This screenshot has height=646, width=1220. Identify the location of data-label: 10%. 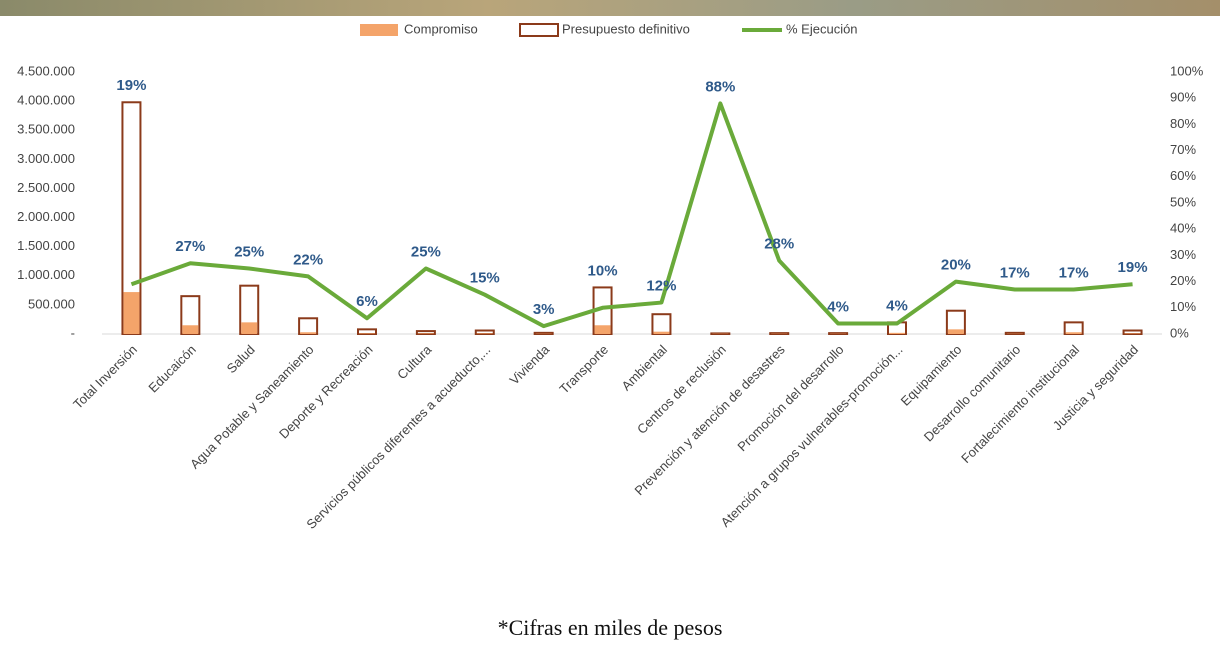
(603, 270).